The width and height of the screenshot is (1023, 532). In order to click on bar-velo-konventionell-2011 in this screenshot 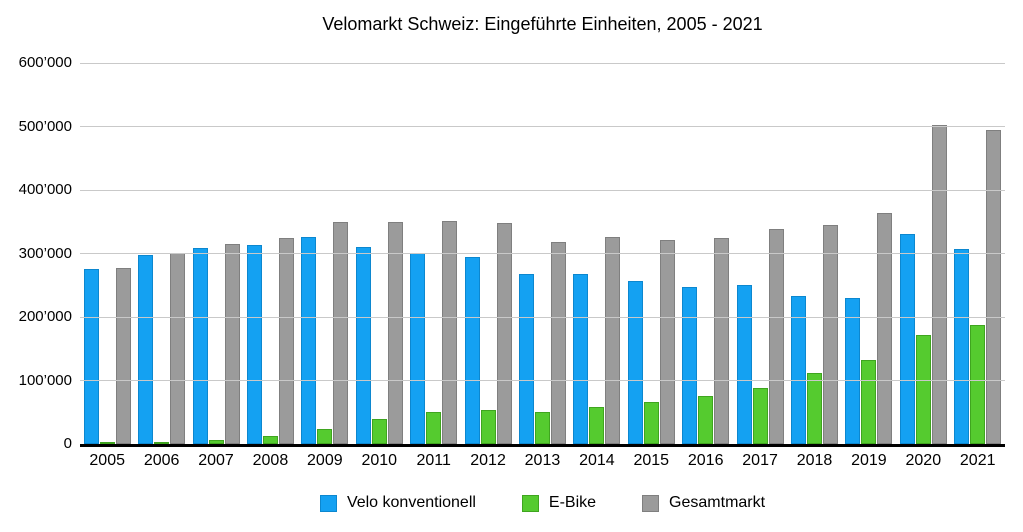, I will do `click(418, 348)`.